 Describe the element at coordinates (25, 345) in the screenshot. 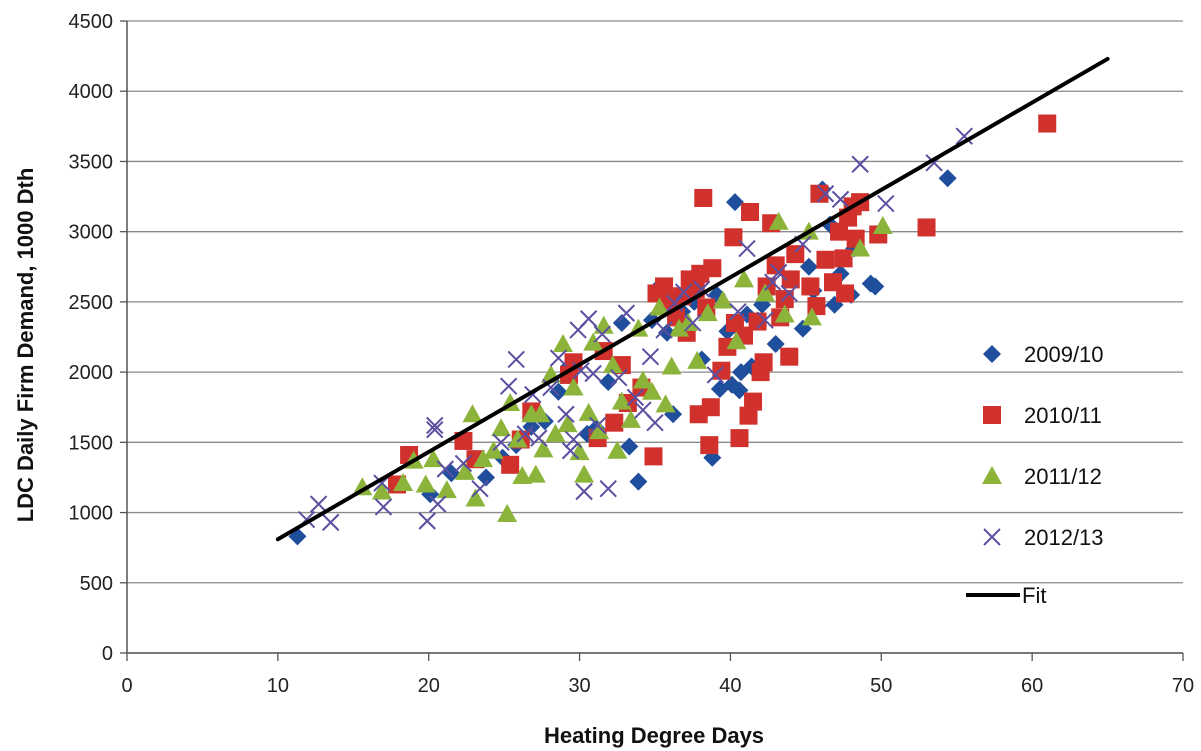

I see `y-axis-title: LDC Daily Firm Demand, 1000 Dth` at that location.